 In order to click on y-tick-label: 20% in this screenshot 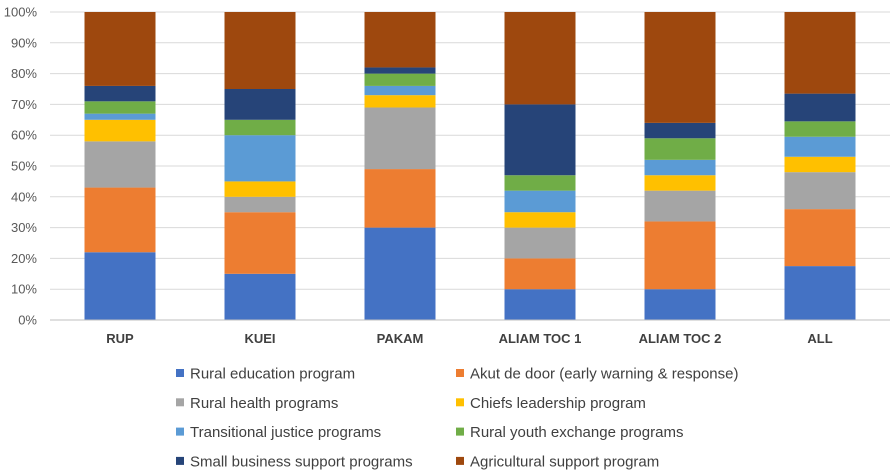, I will do `click(24, 258)`.